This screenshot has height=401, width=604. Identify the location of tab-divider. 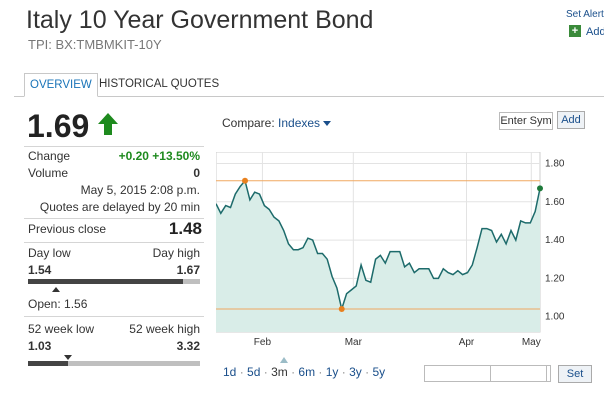
(309, 96).